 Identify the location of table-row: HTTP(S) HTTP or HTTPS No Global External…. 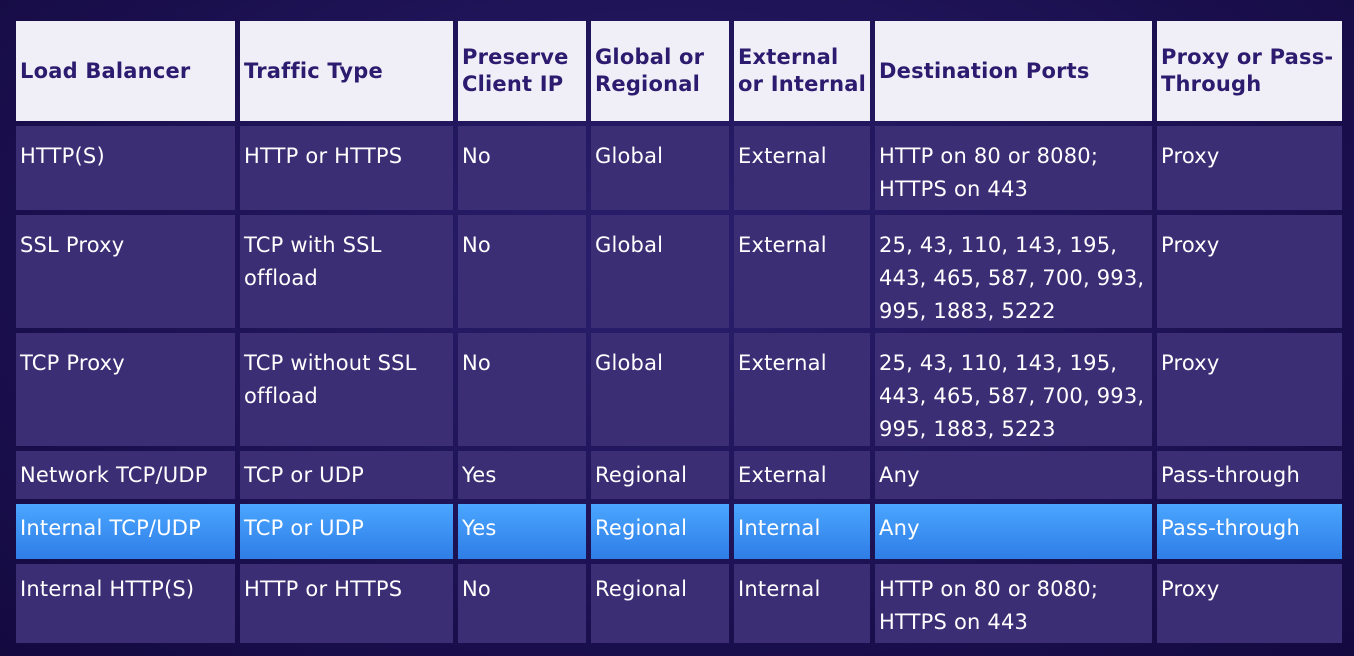
(679, 168).